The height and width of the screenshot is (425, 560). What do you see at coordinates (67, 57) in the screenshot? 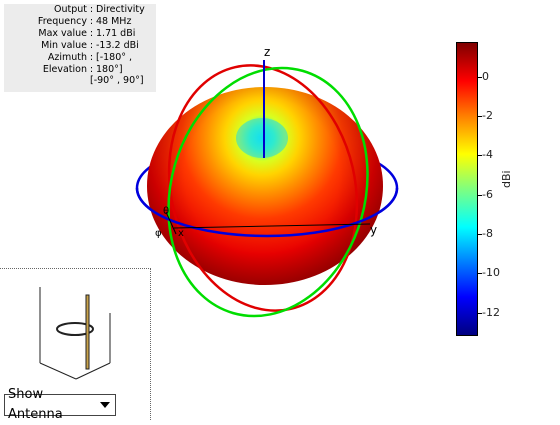
I see `info-key: Azimuth` at bounding box center [67, 57].